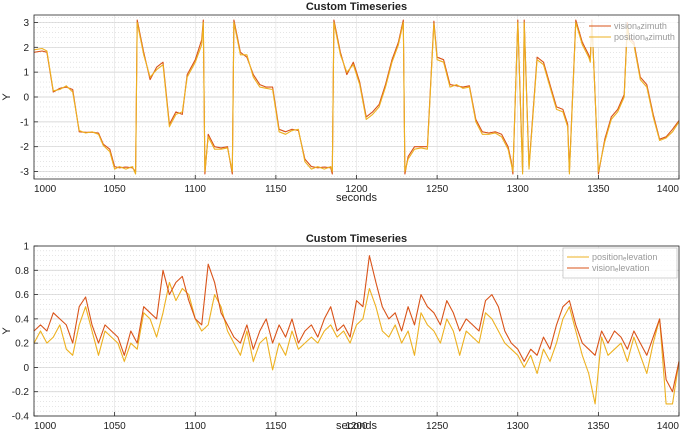 The image size is (690, 442). What do you see at coordinates (620, 268) in the screenshot?
I see `legend-label: visionₑlevation` at bounding box center [620, 268].